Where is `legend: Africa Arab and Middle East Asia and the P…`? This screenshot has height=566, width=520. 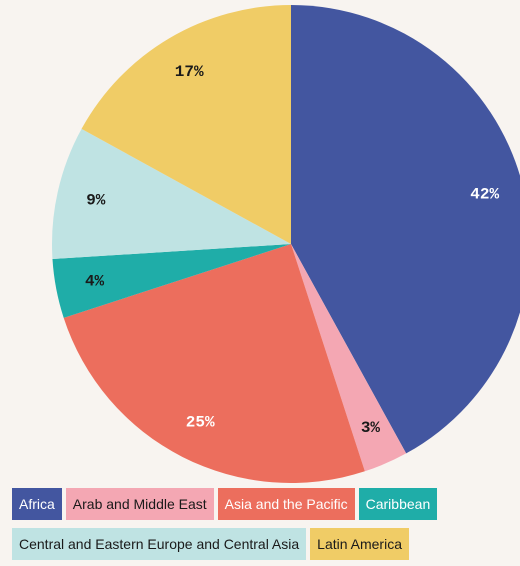 legend: Africa Arab and Middle East Asia and the P… is located at coordinates (262, 524).